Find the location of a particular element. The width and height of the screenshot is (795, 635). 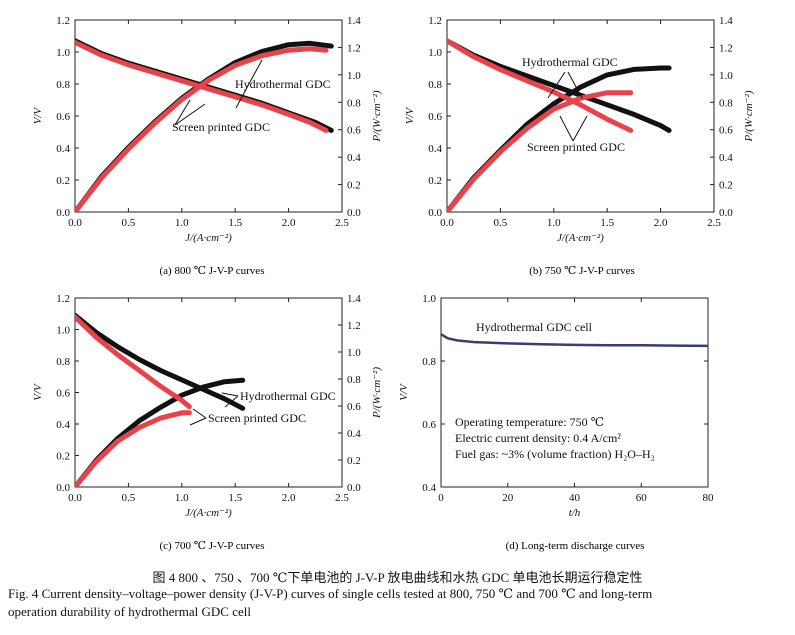

y2-tick-label: 0.6 is located at coordinates (354, 407).